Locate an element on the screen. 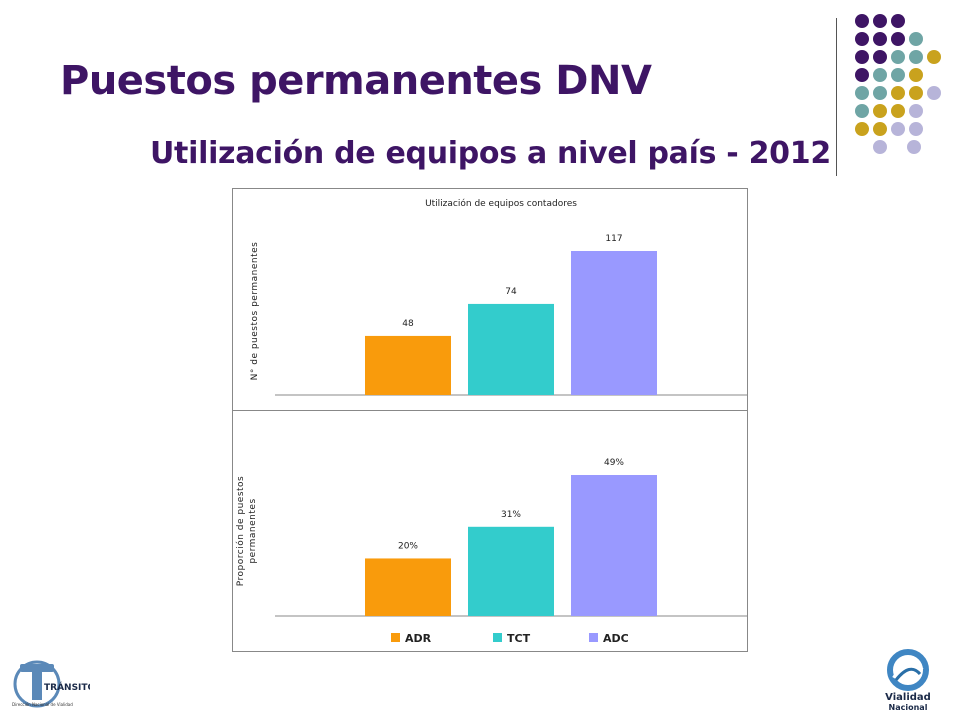 This screenshot has width=960, height=720. transito-logo: TRÁNSITO Dirección Nacional de Vialidad is located at coordinates (53, 682).